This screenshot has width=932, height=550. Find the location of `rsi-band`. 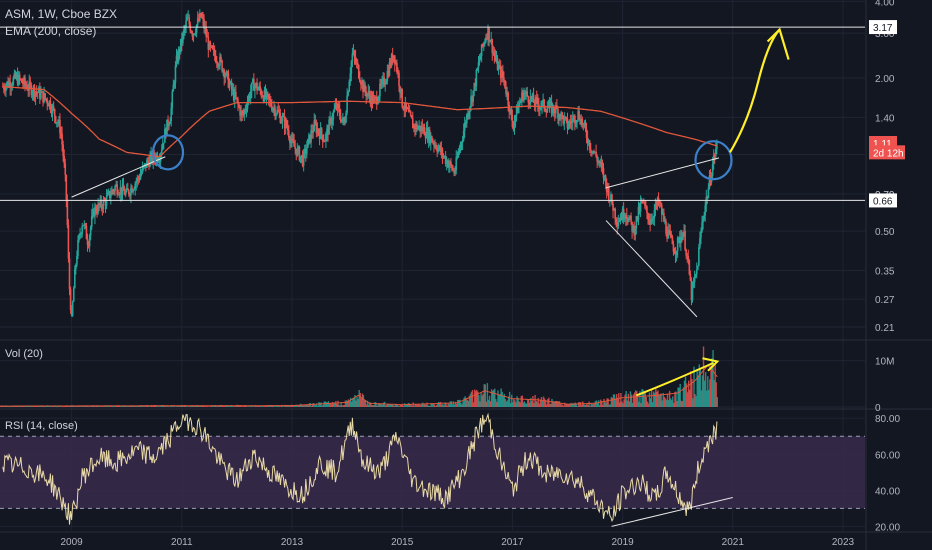

rsi-band is located at coordinates (432, 472).